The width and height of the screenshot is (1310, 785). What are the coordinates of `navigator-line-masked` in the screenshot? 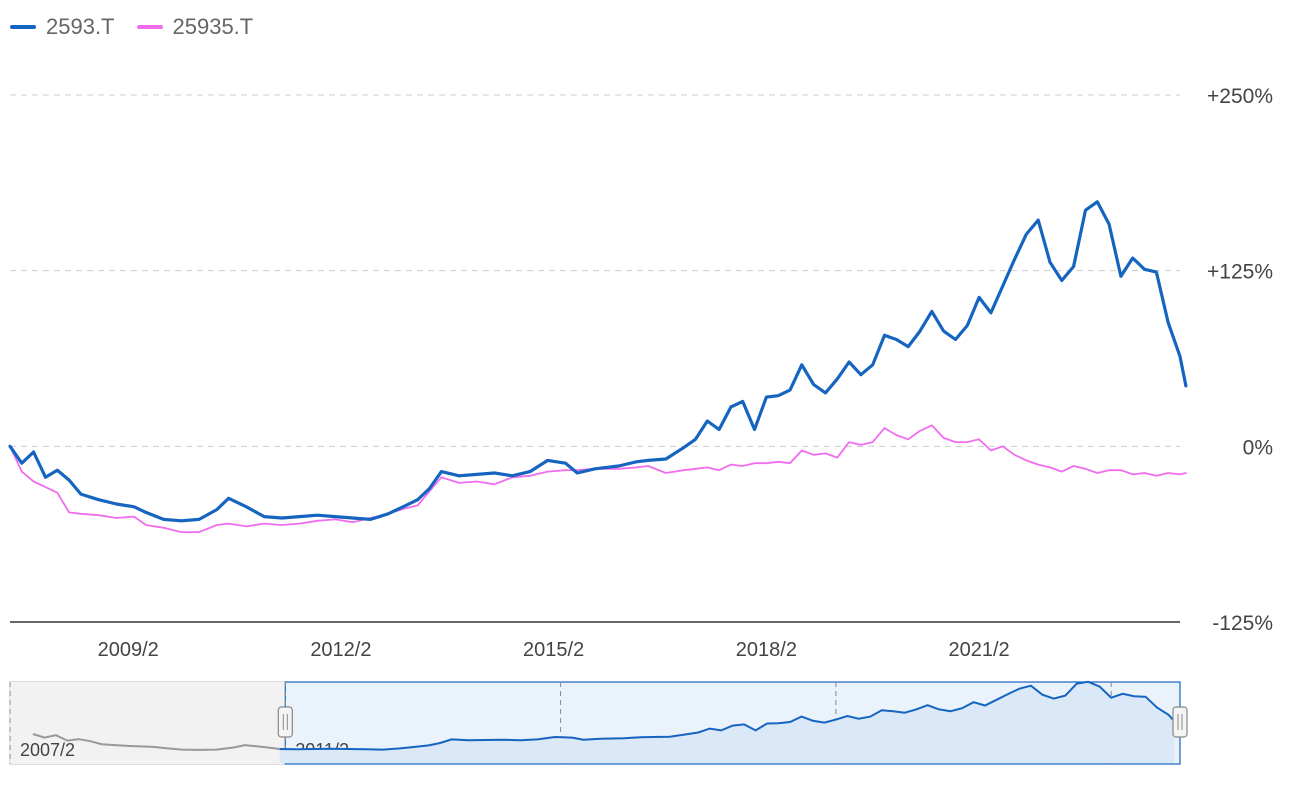 It's located at (156, 742).